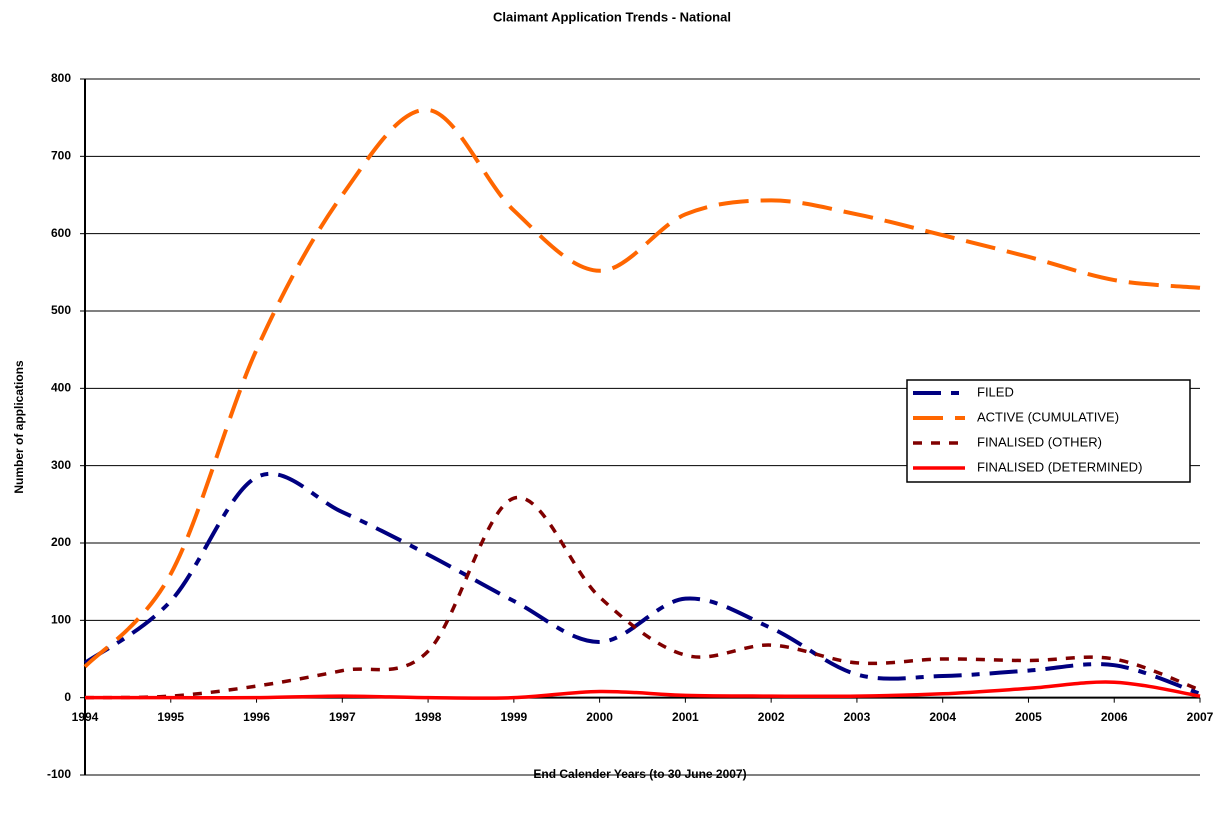 The height and width of the screenshot is (814, 1225). I want to click on y-tick-label: 200, so click(61, 542).